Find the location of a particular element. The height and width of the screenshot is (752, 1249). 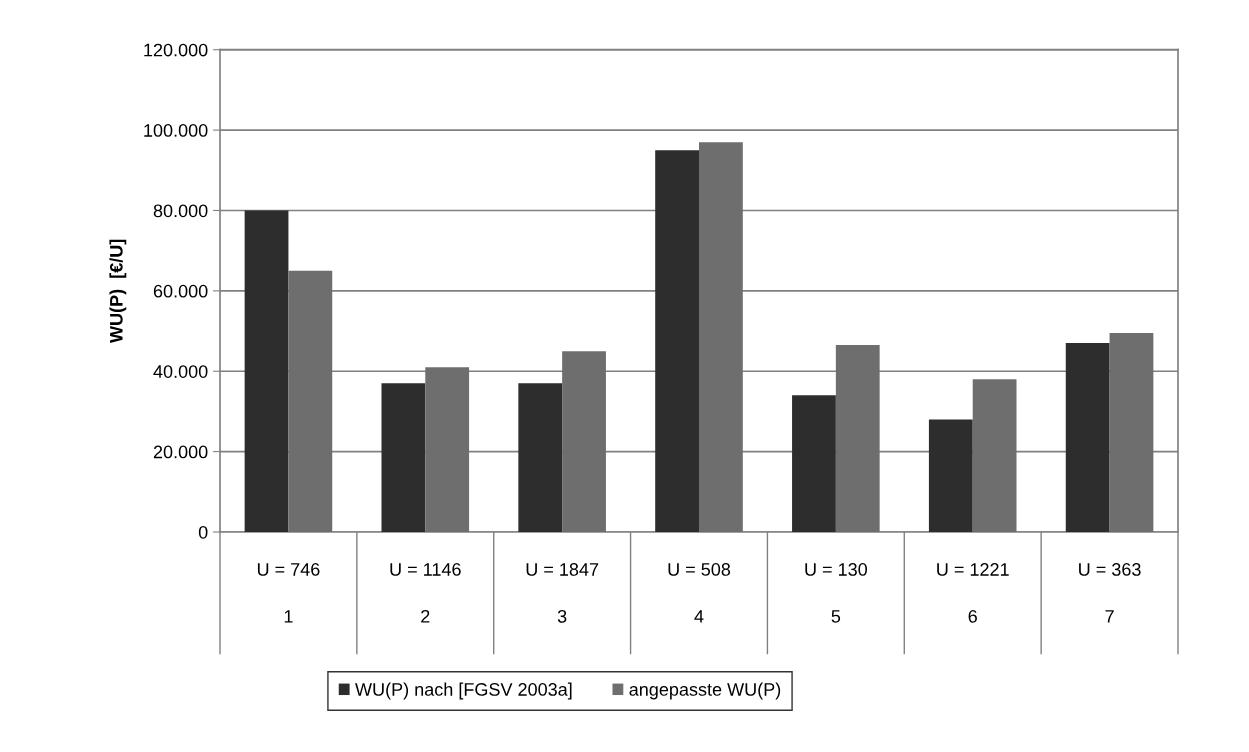

category-label: U = 363 7 is located at coordinates (1110, 593).